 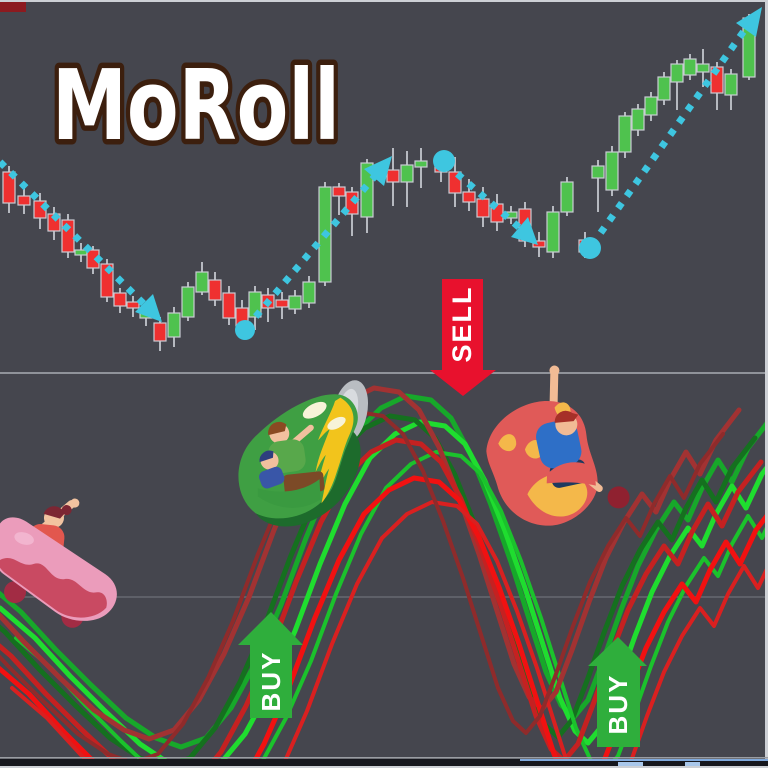 I want to click on pink-coaster-cart-with-rider, so click(x=58, y=563).